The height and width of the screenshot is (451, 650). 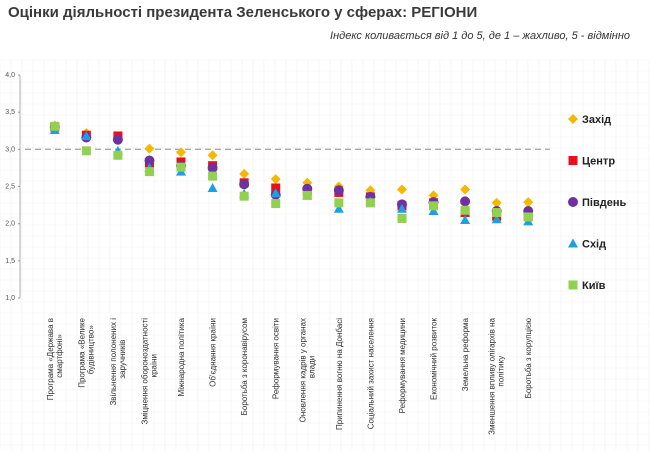 What do you see at coordinates (573, 202) in the screenshot?
I see `legend-marker-Південь` at bounding box center [573, 202].